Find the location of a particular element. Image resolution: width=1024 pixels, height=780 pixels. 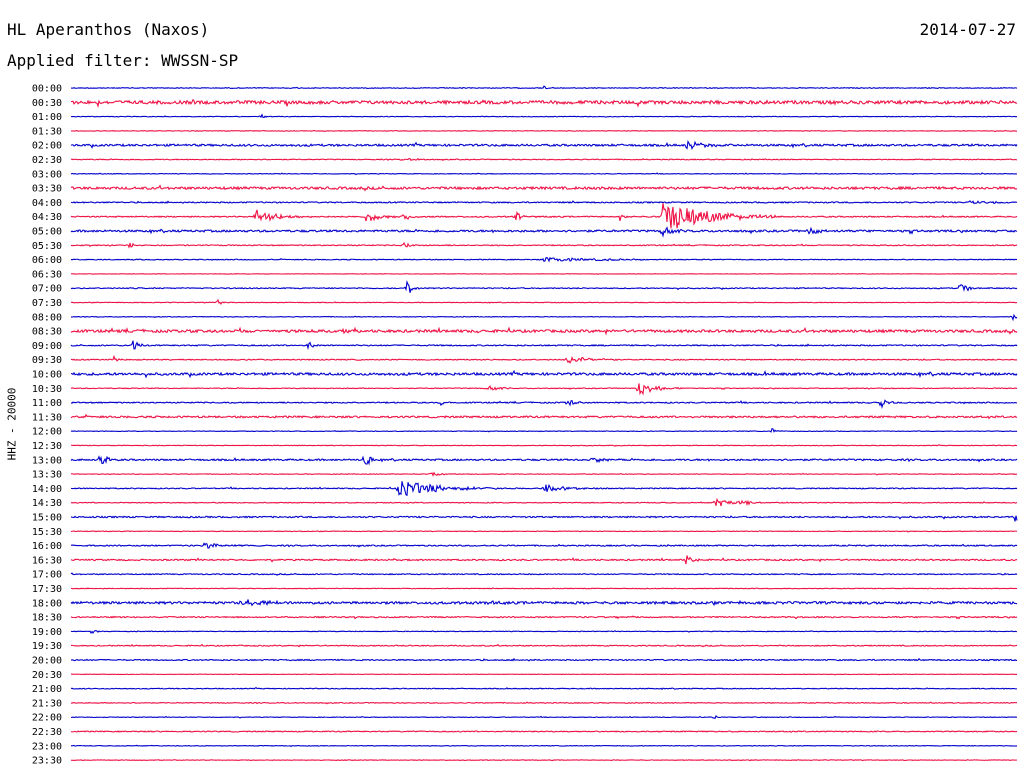

hour-label: 00:30 is located at coordinates (47, 103).